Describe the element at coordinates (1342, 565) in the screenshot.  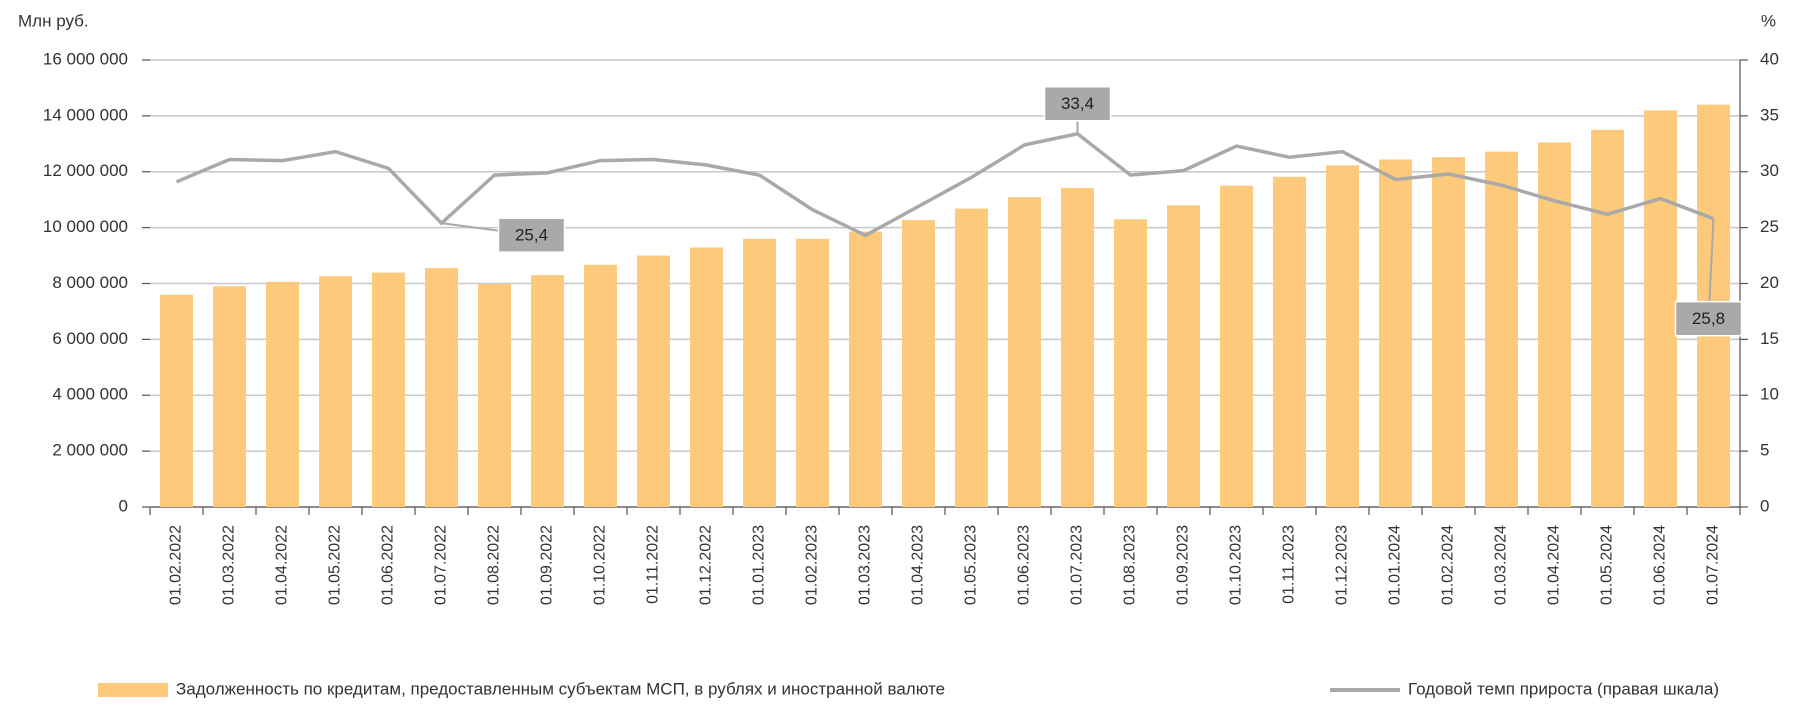
I see `x-tick-label: 01.12.2023` at that location.